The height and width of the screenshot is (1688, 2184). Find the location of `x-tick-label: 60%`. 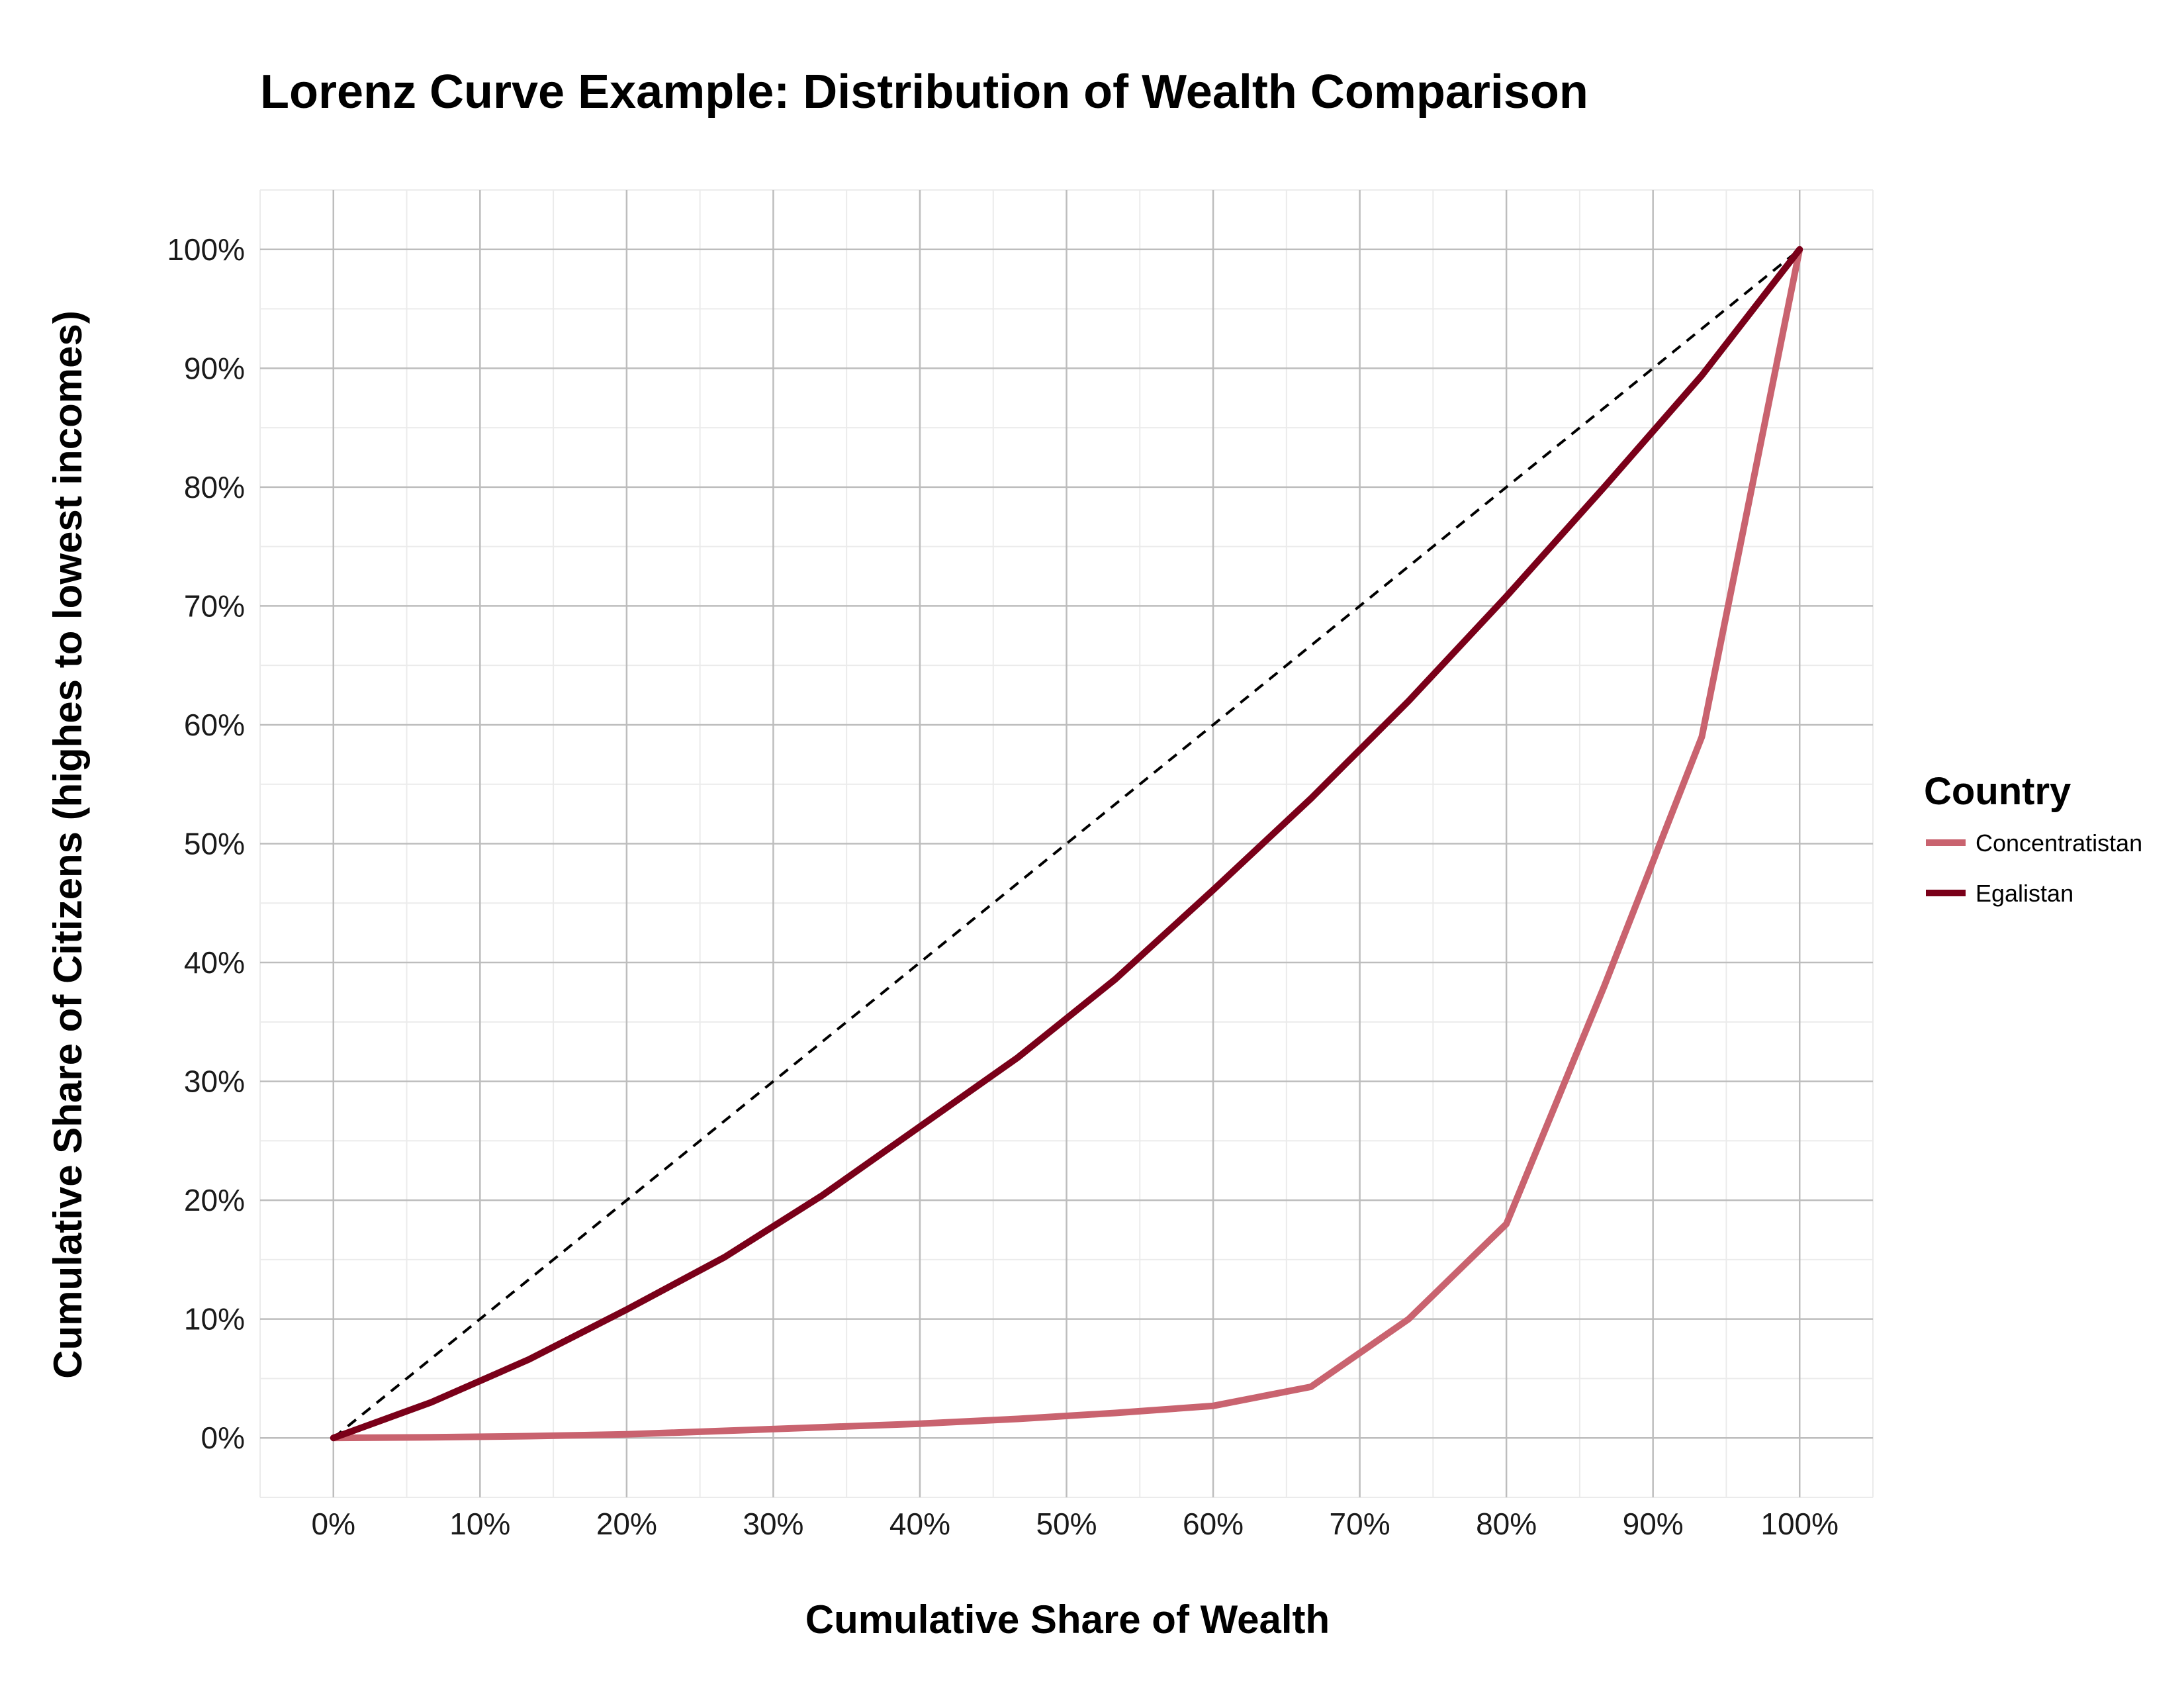

x-tick-label: 60% is located at coordinates (1213, 1524).